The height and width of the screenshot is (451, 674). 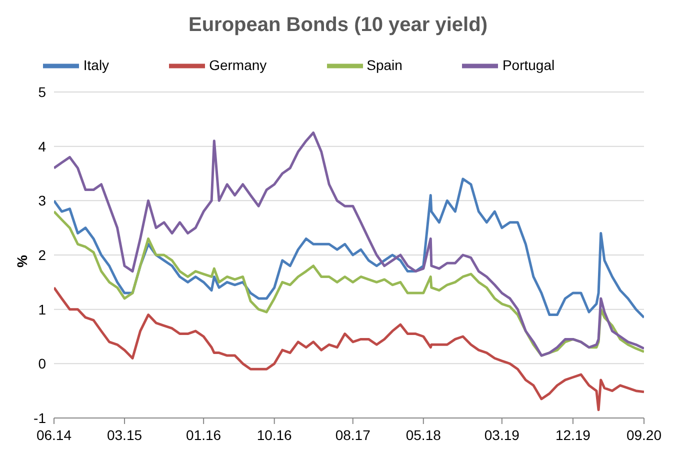 What do you see at coordinates (274, 434) in the screenshot?
I see `x-tick-label: 10.16` at bounding box center [274, 434].